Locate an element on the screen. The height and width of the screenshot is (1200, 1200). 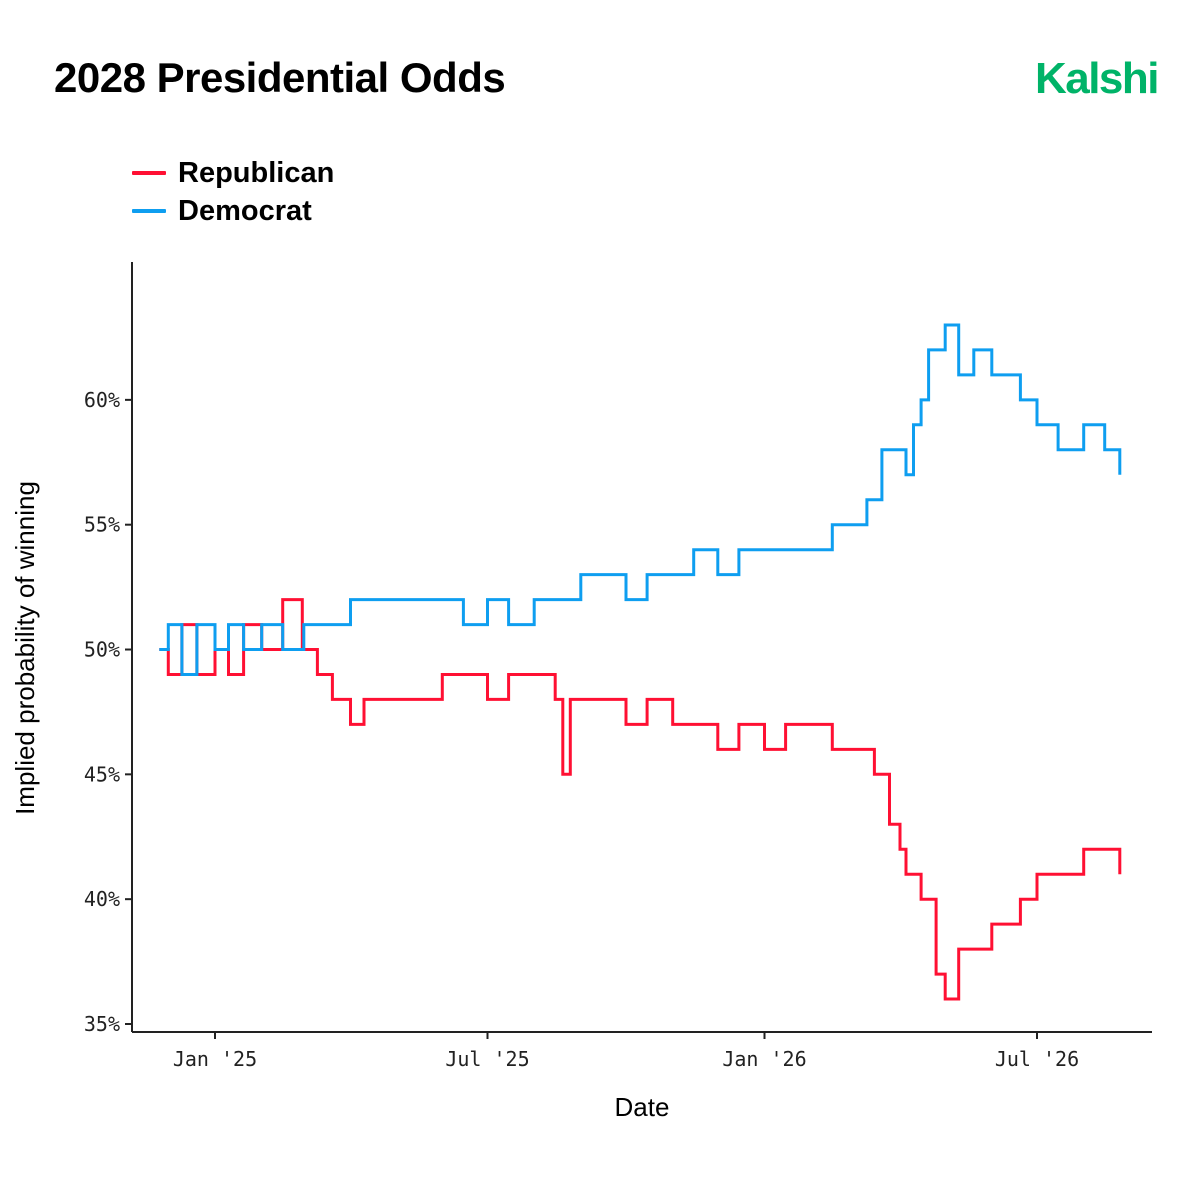
y-tick-label: 40% is located at coordinates (102, 899).